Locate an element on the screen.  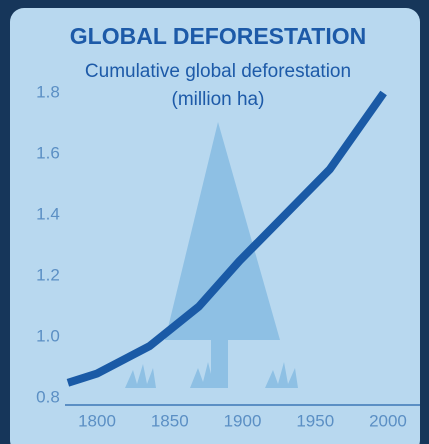
chart-title: GLOBAL DEFORESTATION is located at coordinates (218, 36).